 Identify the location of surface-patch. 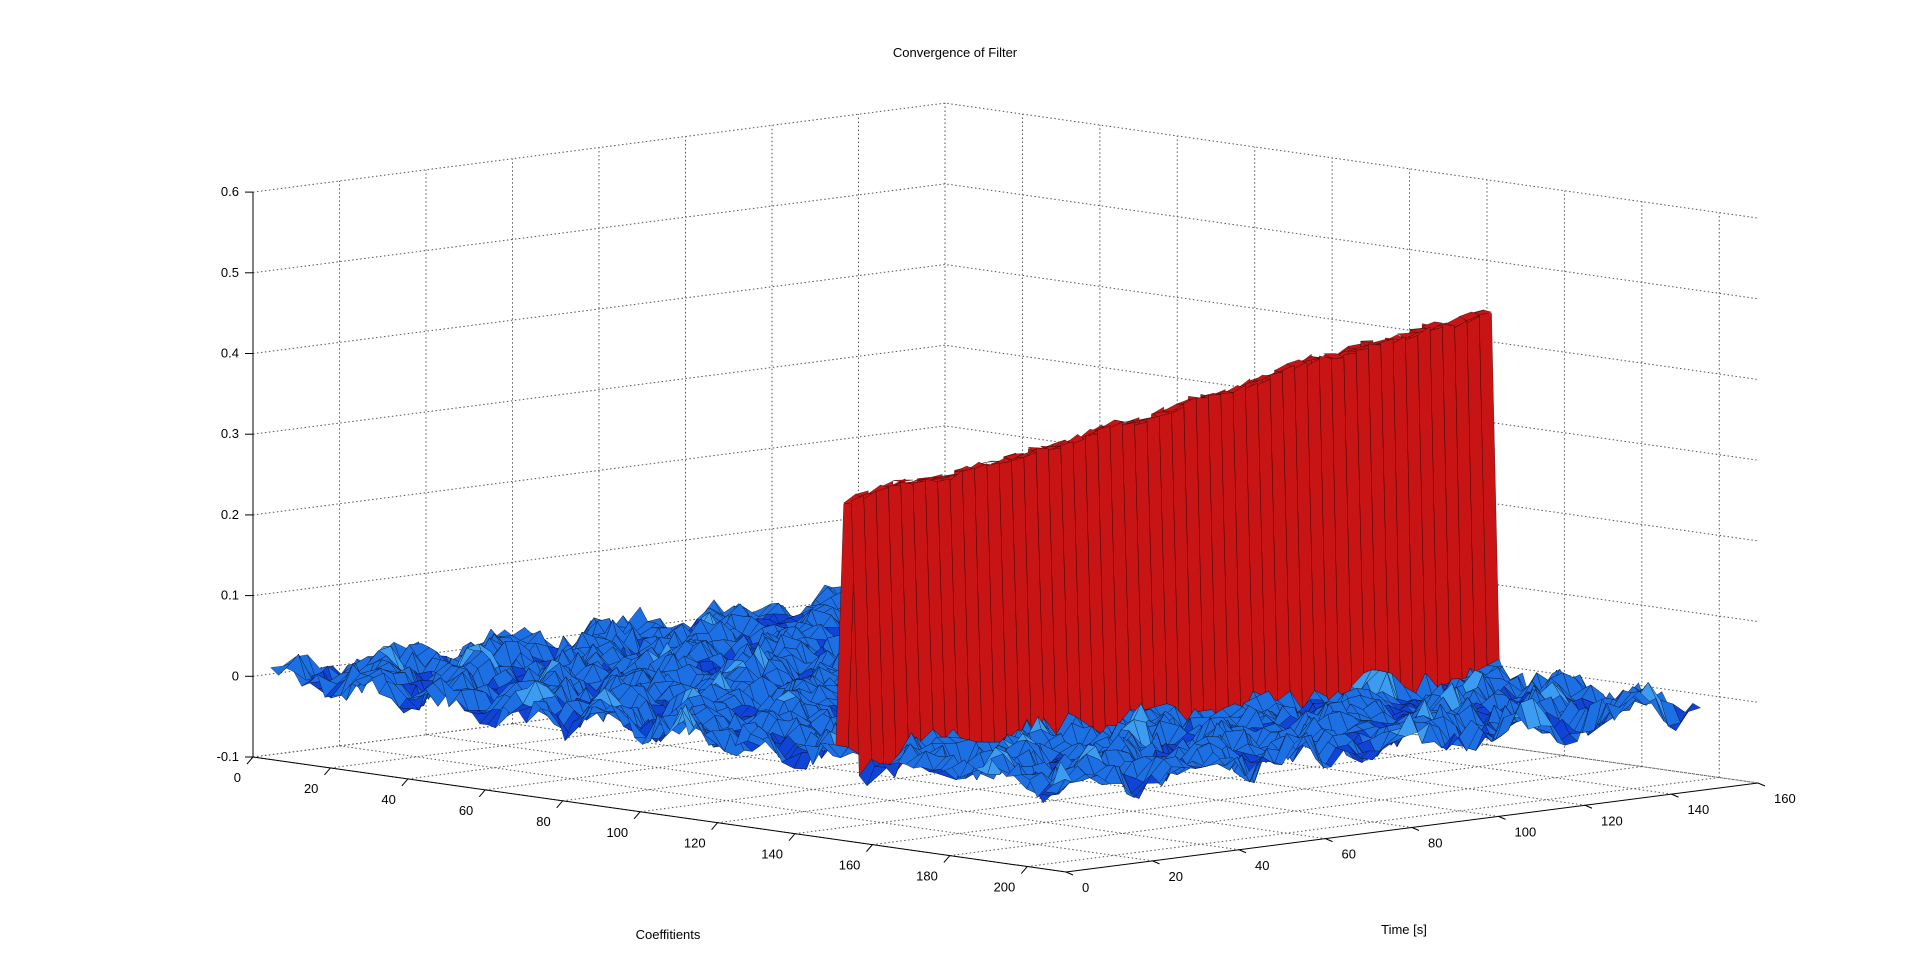
(903, 481).